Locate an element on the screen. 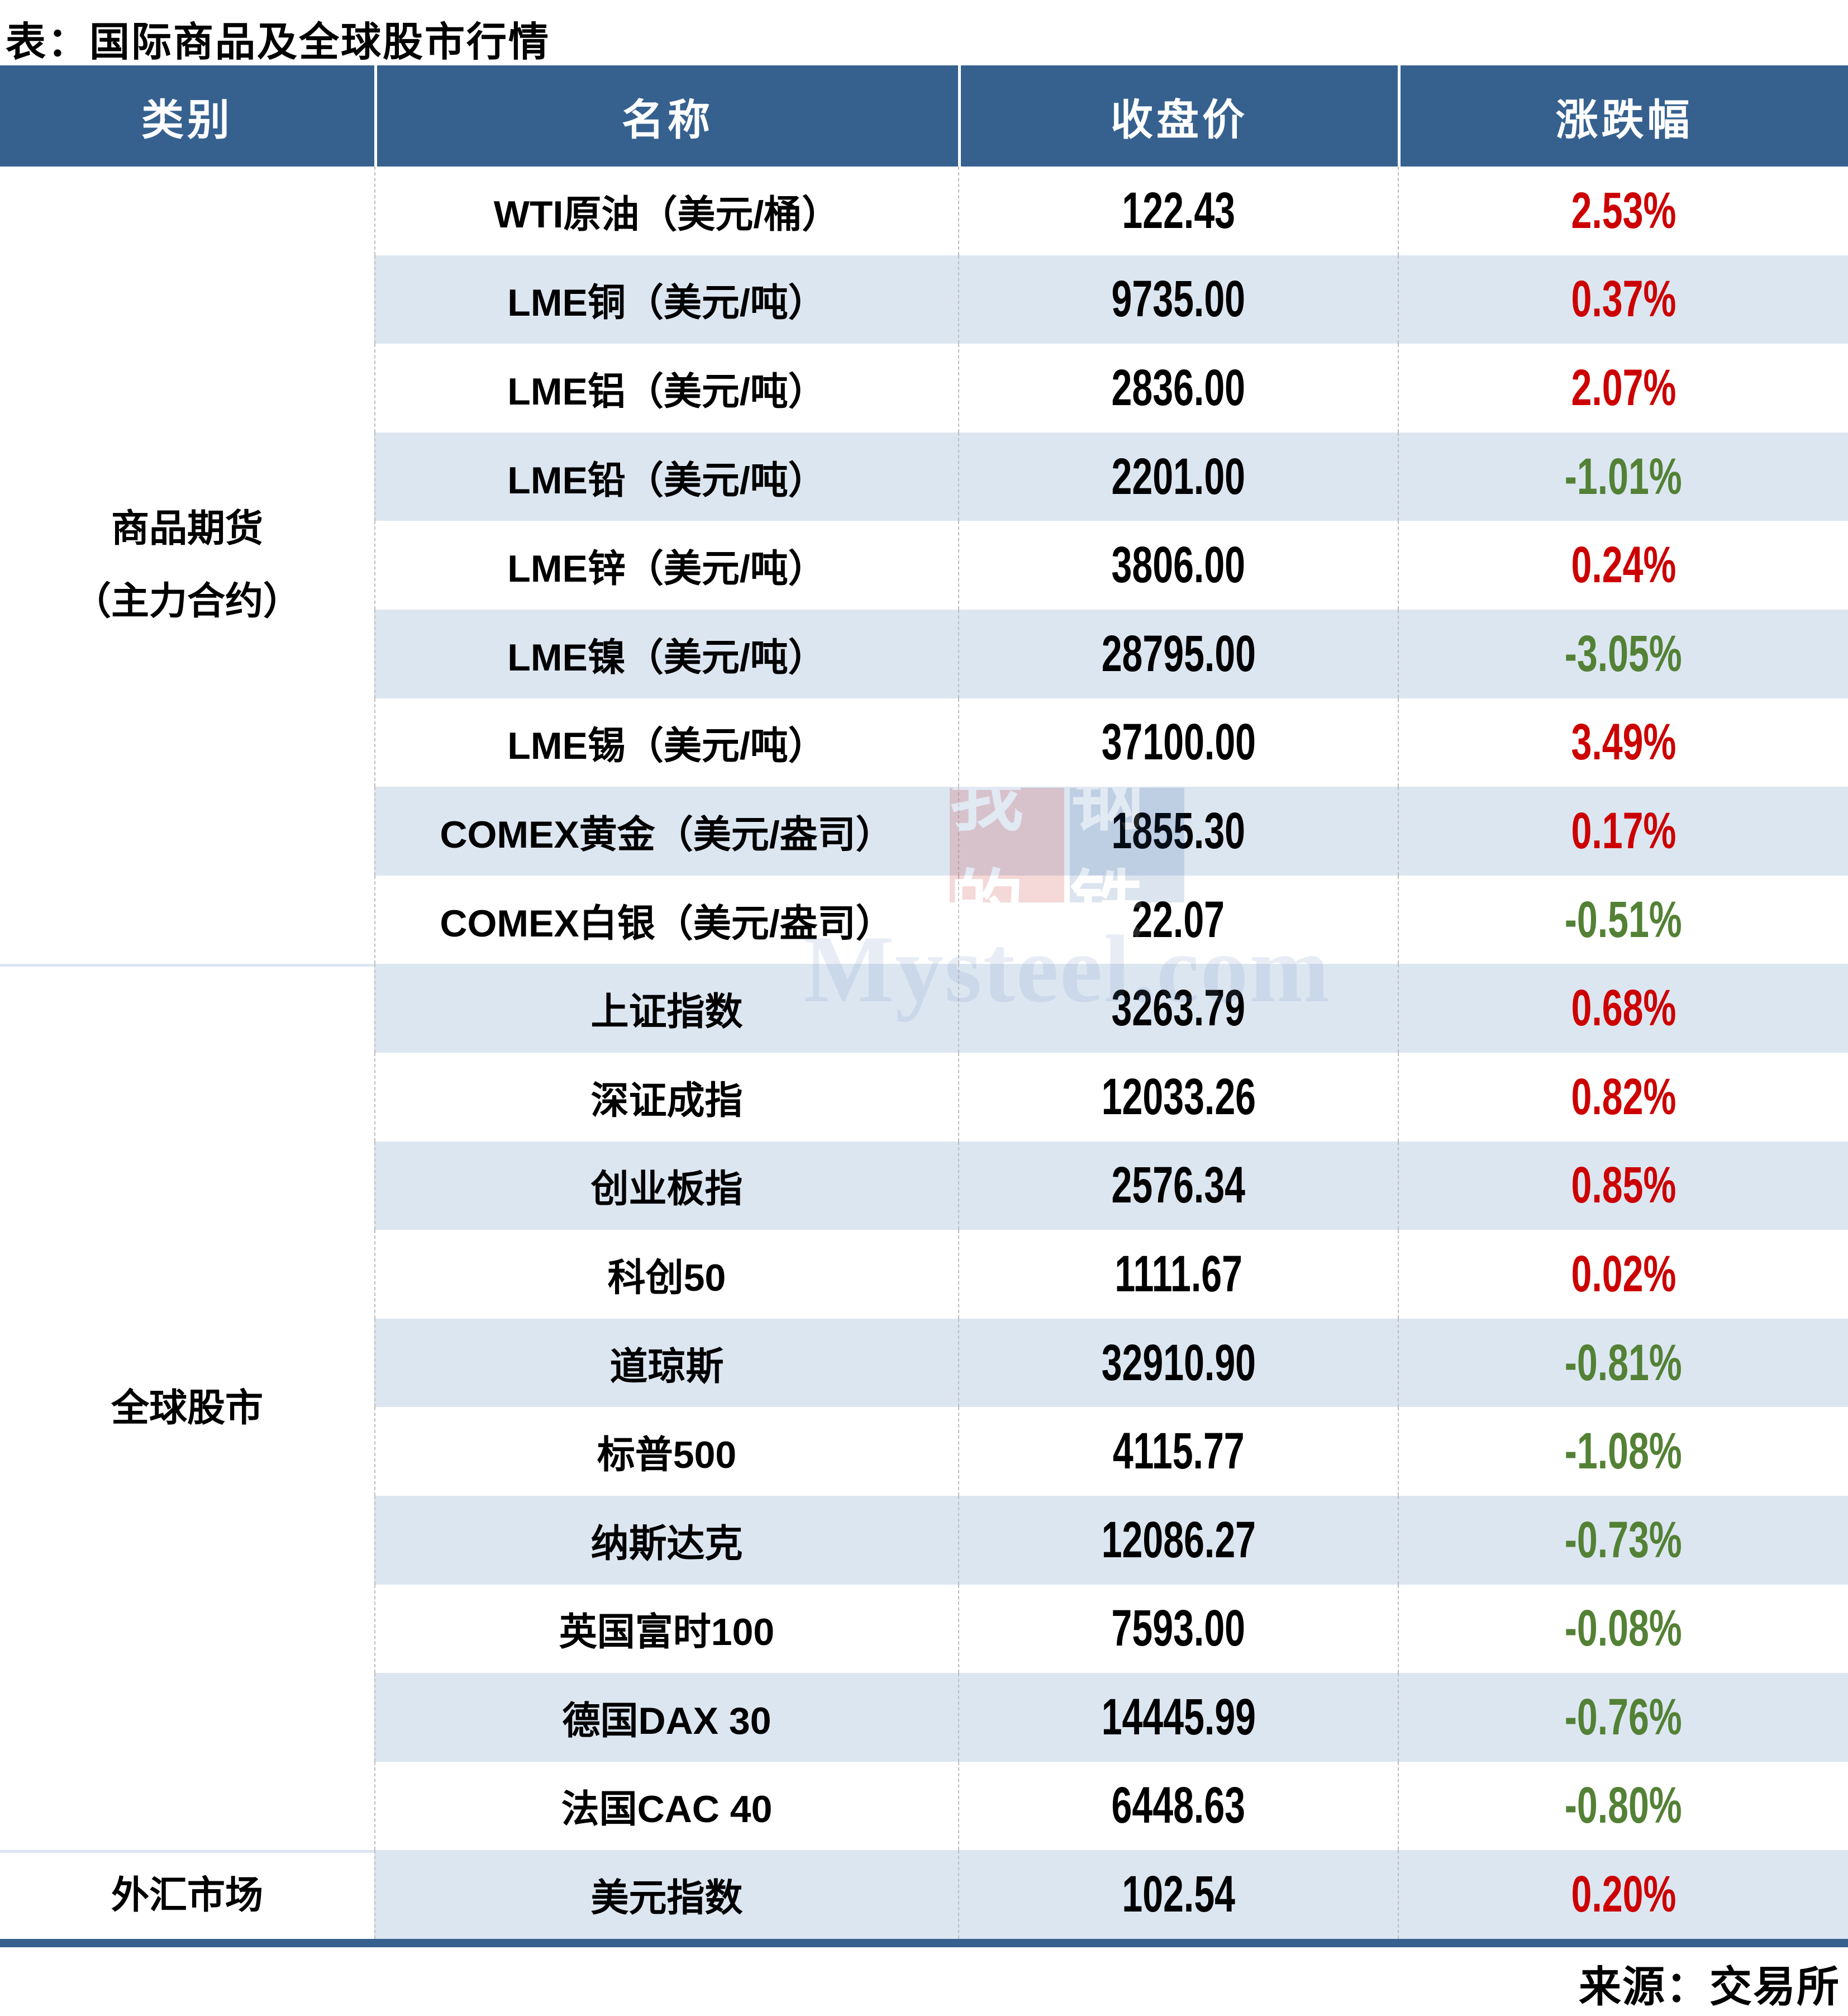 The height and width of the screenshot is (2016, 1848). row-name-text: 科创50 is located at coordinates (666, 1277).